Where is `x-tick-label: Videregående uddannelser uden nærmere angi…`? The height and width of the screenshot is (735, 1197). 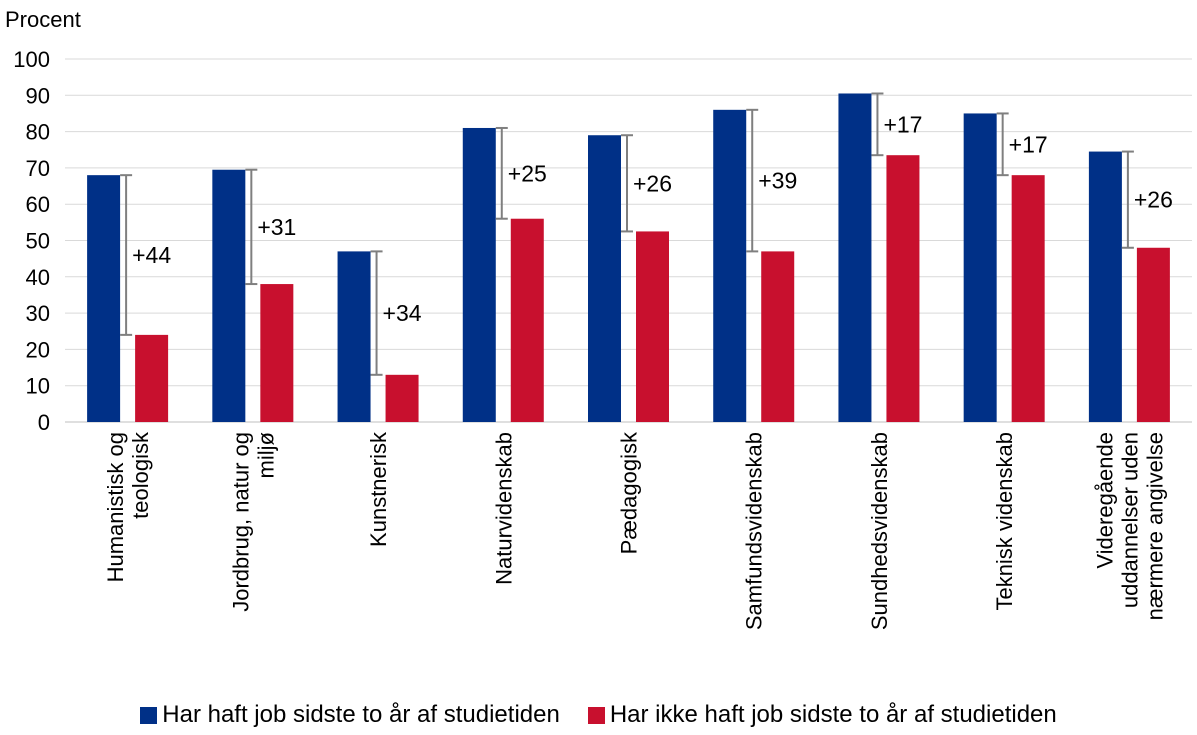 x-tick-label: Videregående uddannelser uden nærmere angi… is located at coordinates (1129, 526).